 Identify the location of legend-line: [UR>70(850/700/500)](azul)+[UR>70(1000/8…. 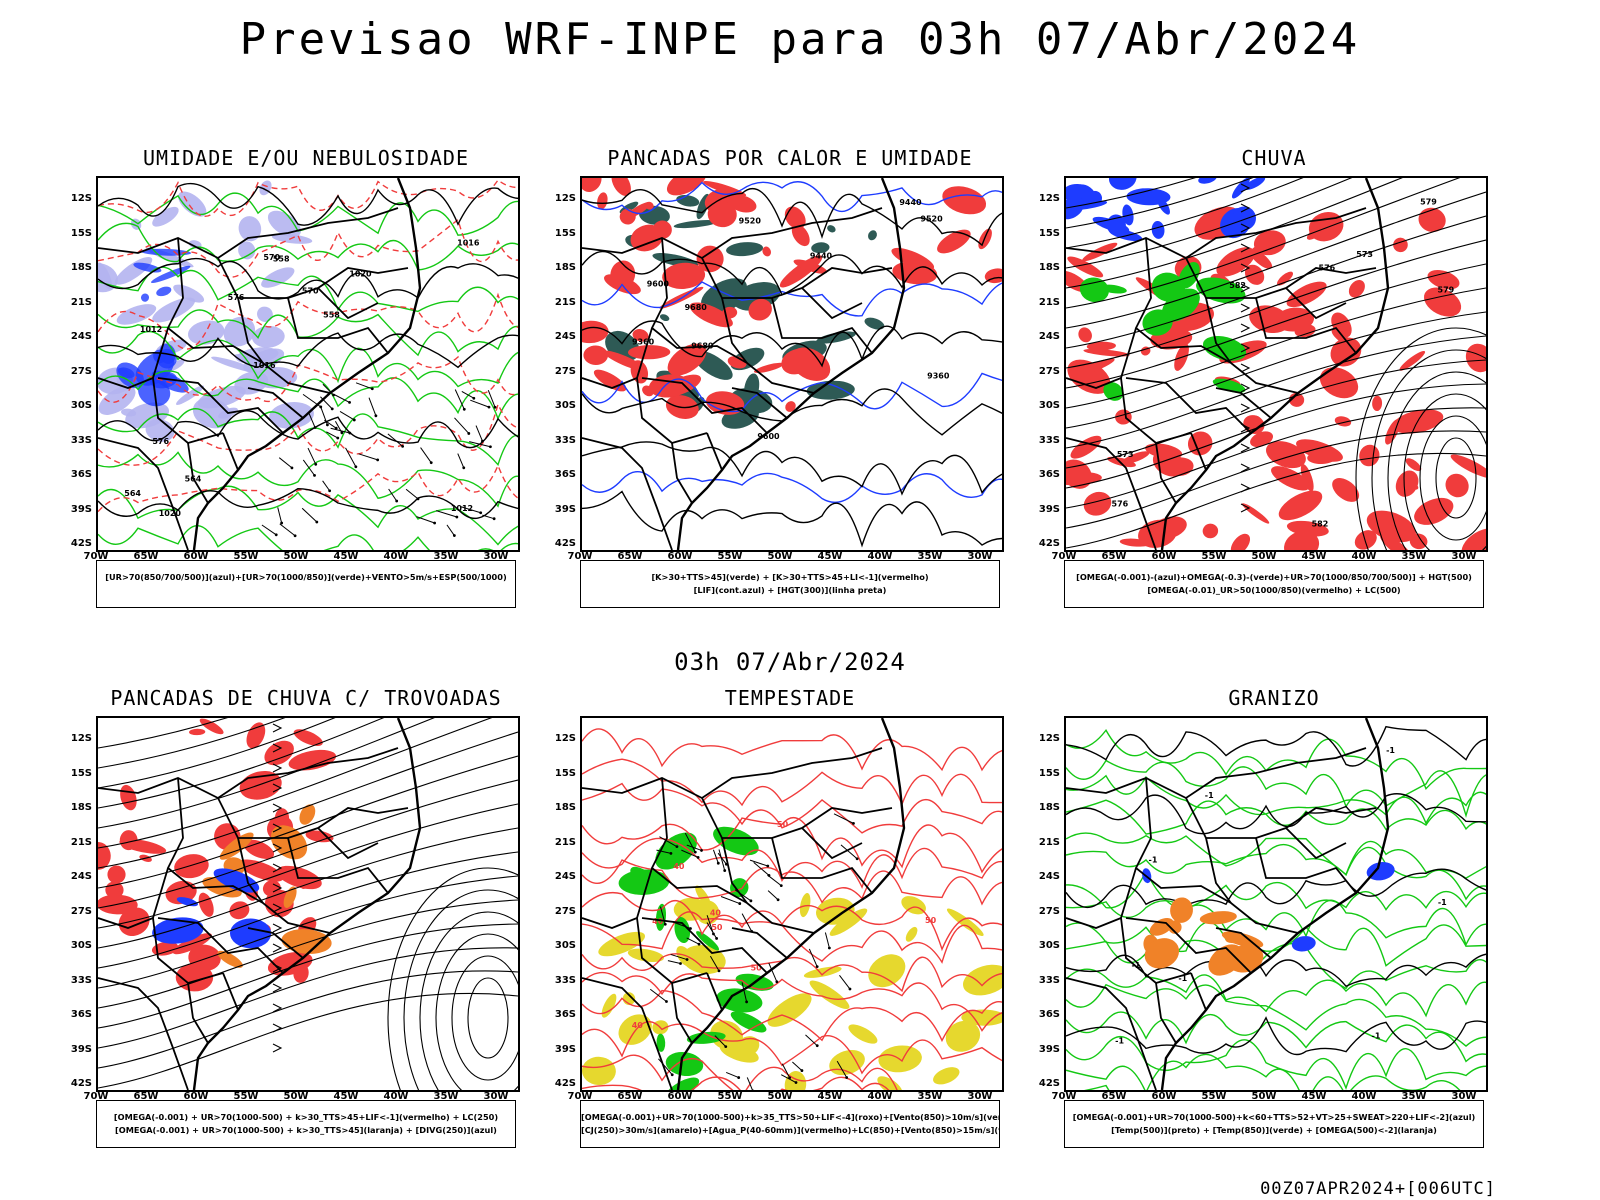
(306, 577).